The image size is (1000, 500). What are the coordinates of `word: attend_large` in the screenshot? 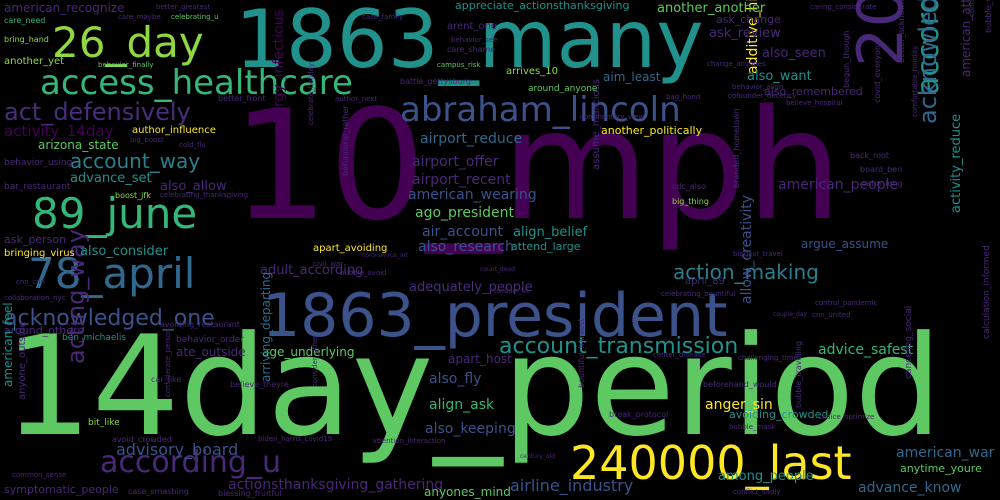 It's located at (546, 246).